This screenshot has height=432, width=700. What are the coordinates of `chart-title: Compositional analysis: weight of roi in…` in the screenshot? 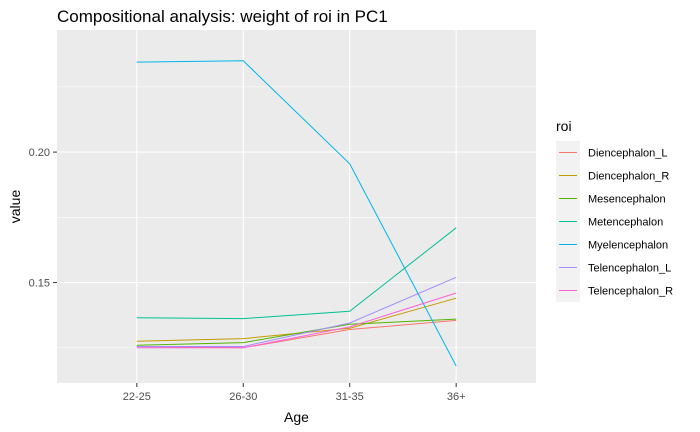 It's located at (222, 16).